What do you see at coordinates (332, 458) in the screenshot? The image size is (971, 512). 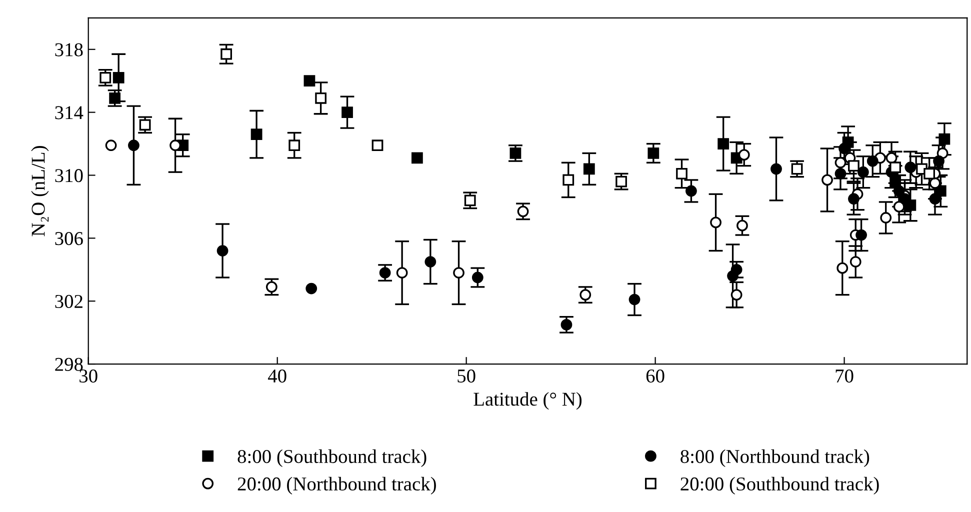 I see `legend-label: 8:00 (Southbound track)` at bounding box center [332, 458].